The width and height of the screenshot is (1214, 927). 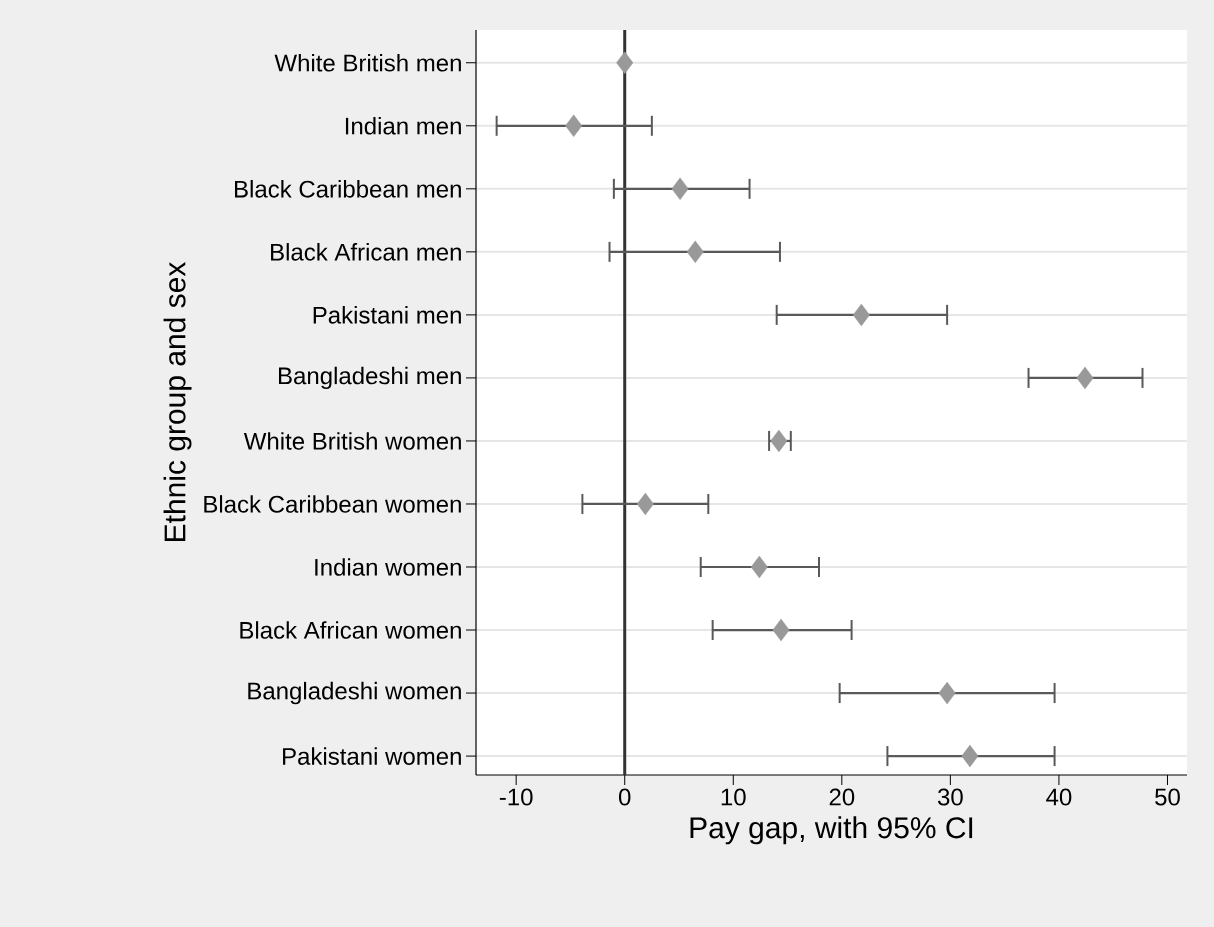 What do you see at coordinates (516, 797) in the screenshot?
I see `x-tick-label: -10` at bounding box center [516, 797].